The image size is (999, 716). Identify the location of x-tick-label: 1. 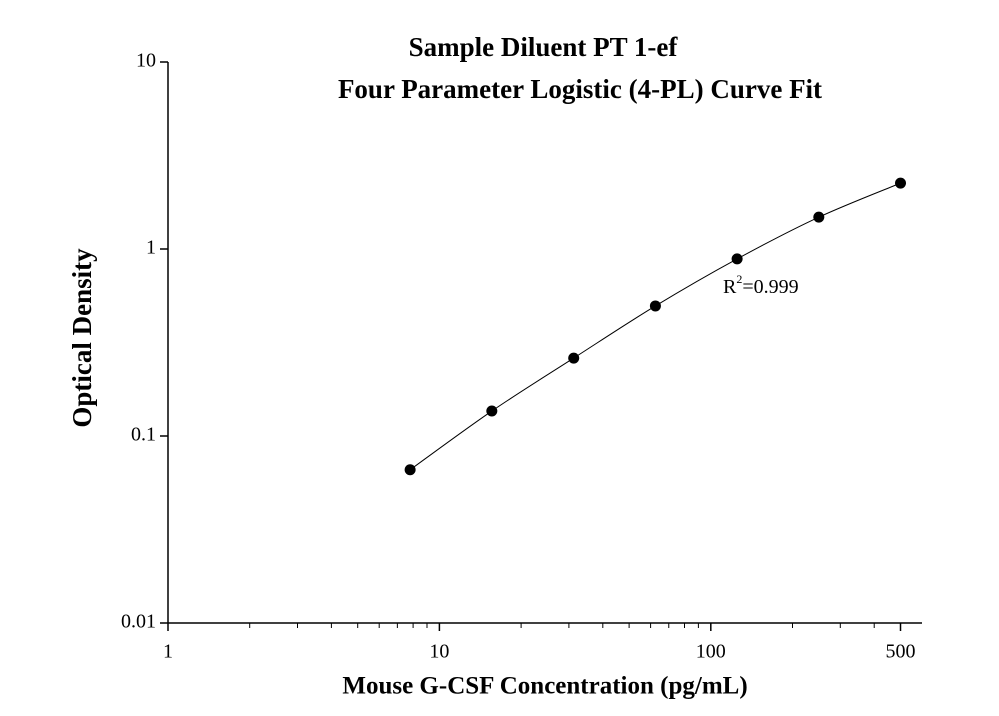
(168, 652).